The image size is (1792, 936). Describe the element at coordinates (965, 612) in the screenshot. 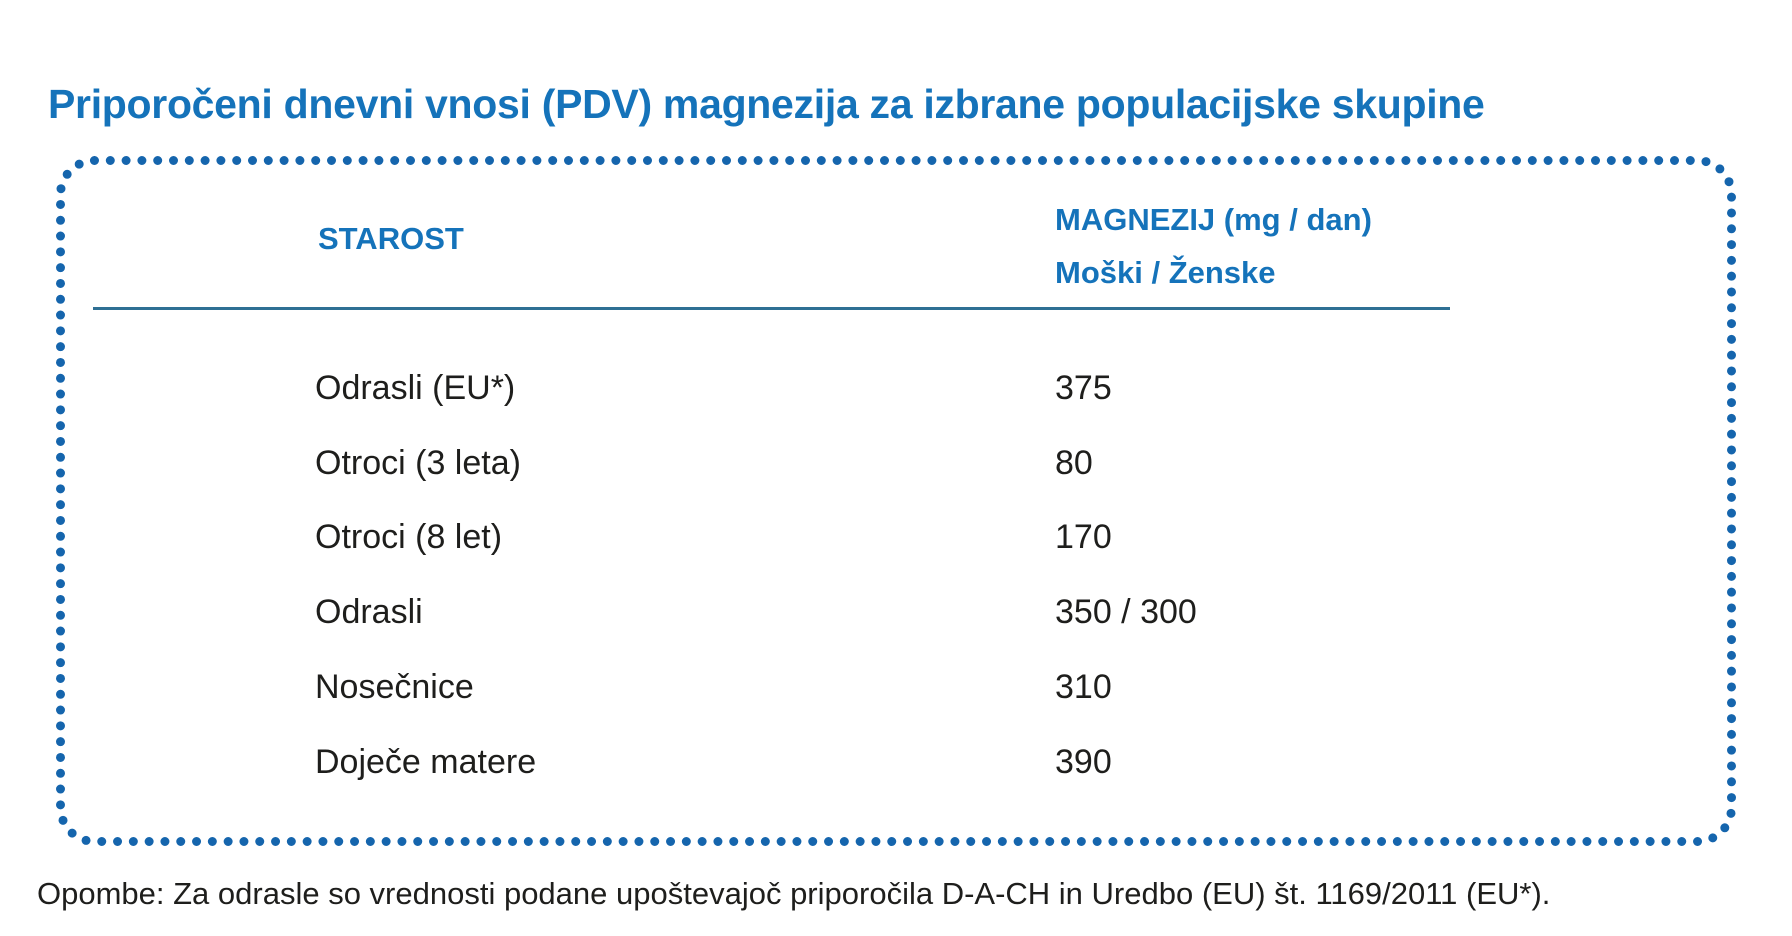

I see `table-row: Odrasli 350 / 300` at that location.